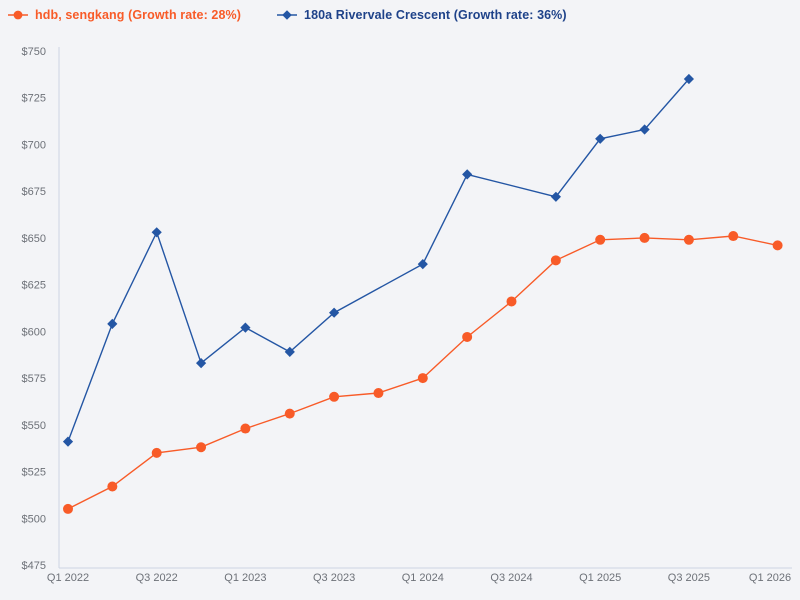  I want to click on legend-marker-diamond-icon, so click(287, 15).